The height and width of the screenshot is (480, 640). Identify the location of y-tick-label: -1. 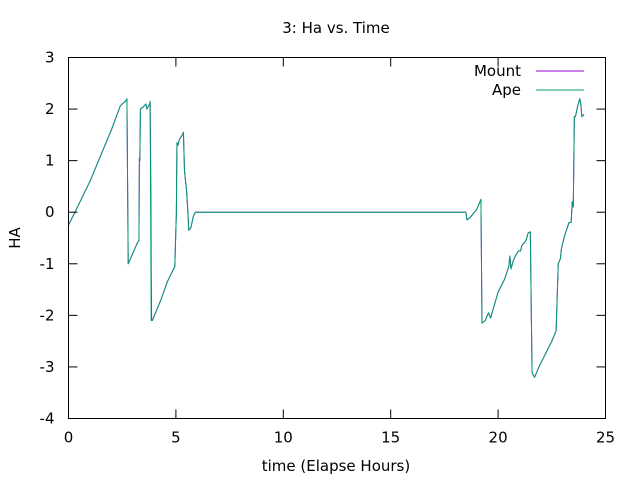
(47, 264).